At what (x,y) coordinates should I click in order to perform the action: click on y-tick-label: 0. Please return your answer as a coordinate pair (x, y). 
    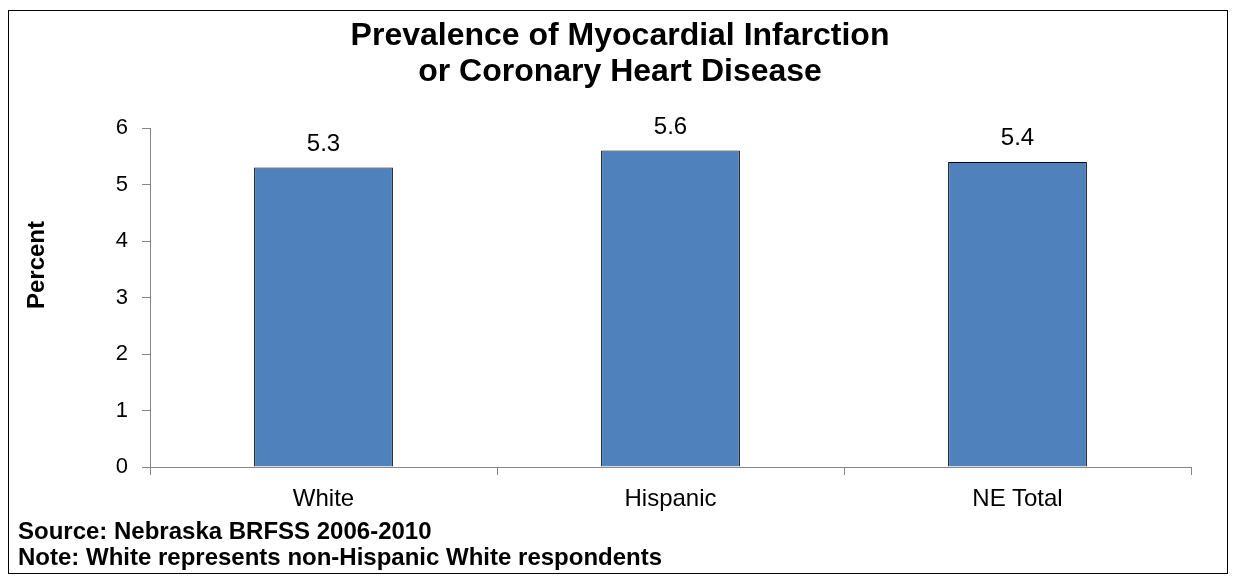
    Looking at the image, I should click on (121, 466).